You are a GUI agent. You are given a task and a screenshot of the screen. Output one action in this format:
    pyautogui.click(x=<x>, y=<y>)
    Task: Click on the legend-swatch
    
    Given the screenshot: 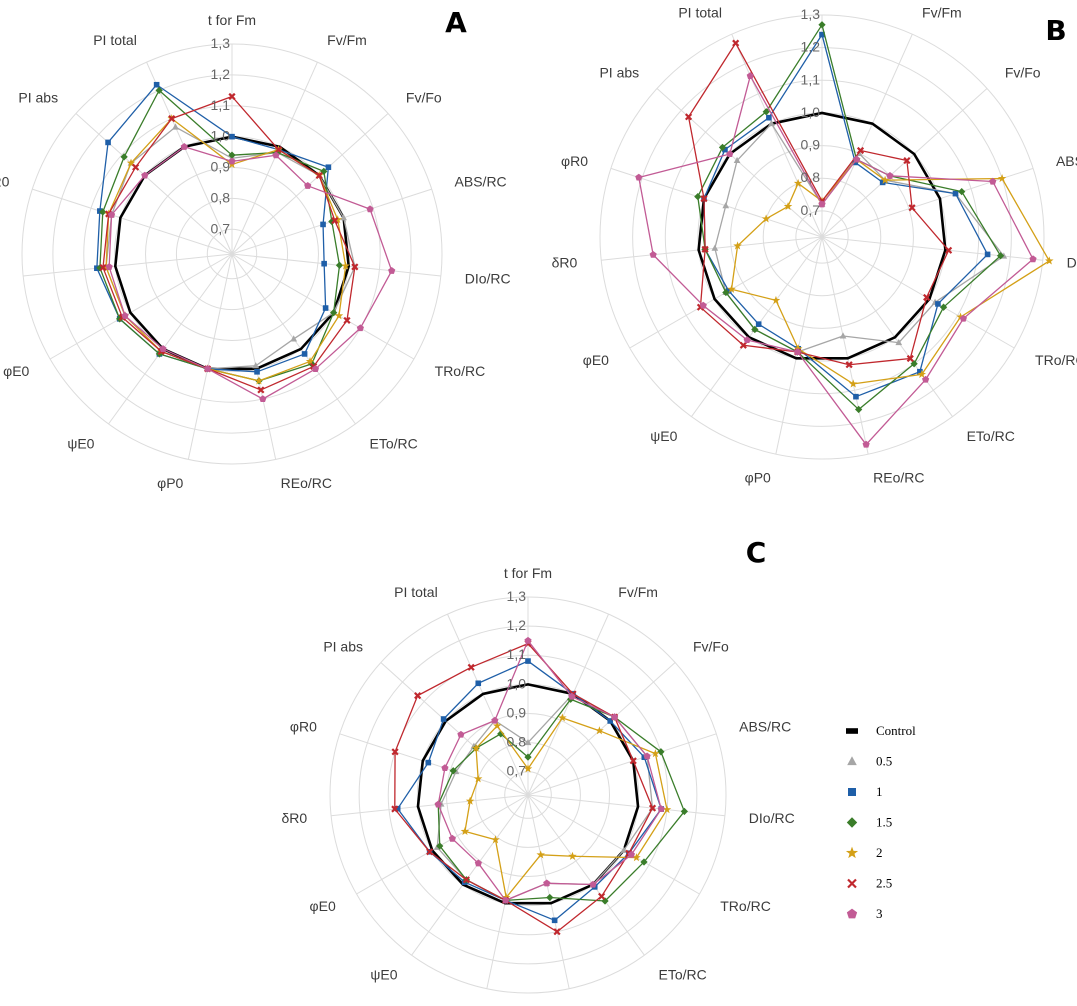 What is the action you would take?
    pyautogui.click(x=852, y=913)
    